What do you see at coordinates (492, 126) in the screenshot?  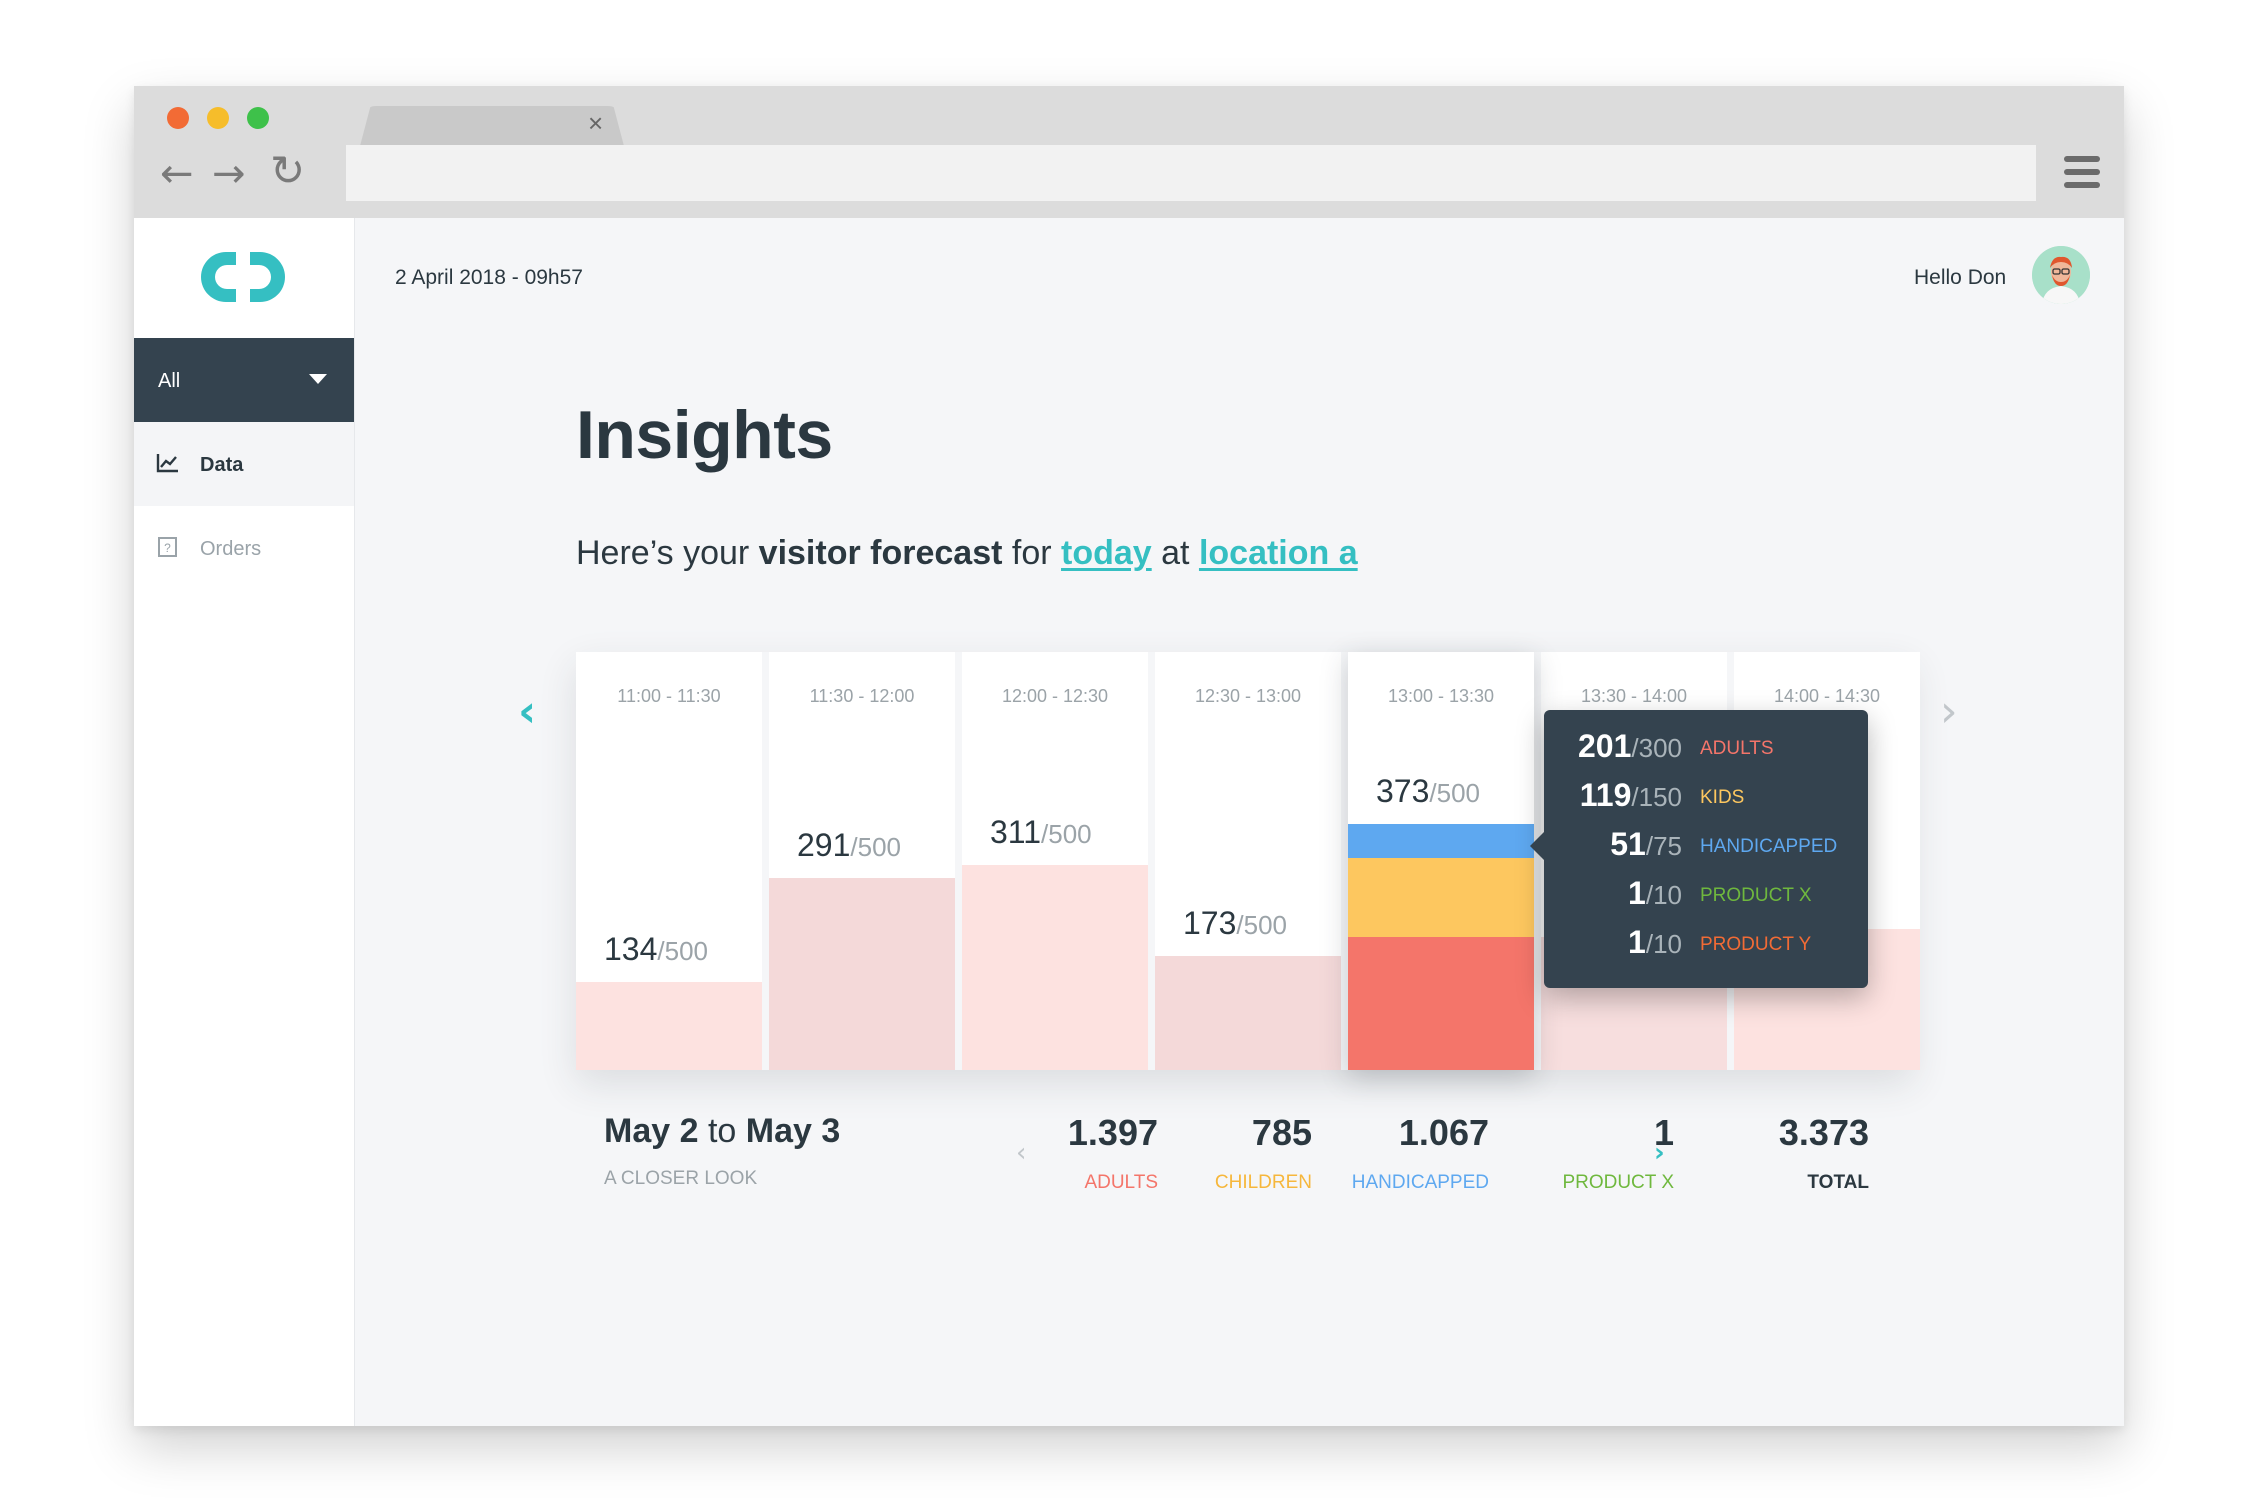 I see `browser-tab` at bounding box center [492, 126].